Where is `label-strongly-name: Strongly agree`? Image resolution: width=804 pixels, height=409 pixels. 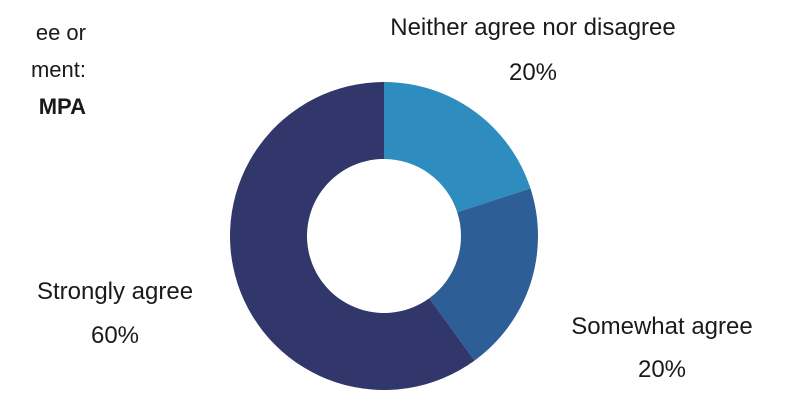
label-strongly-name: Strongly agree is located at coordinates (115, 291).